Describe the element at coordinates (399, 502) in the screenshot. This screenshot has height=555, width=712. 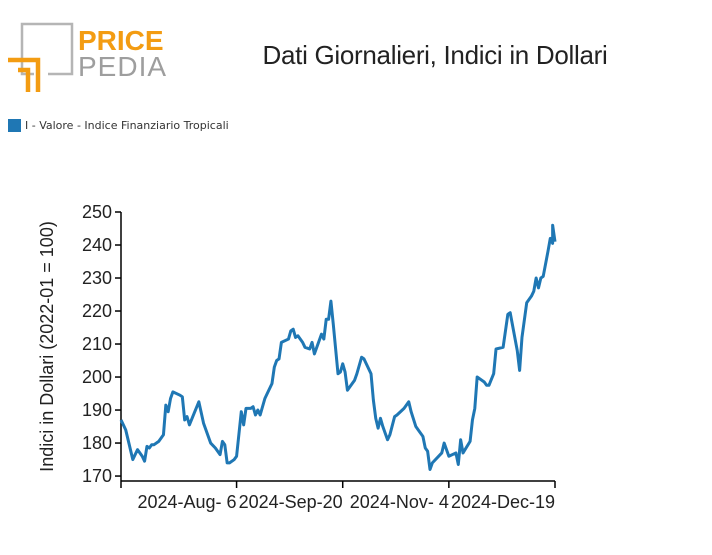
I see `x-tick-label: 2024-Nov- 4` at that location.